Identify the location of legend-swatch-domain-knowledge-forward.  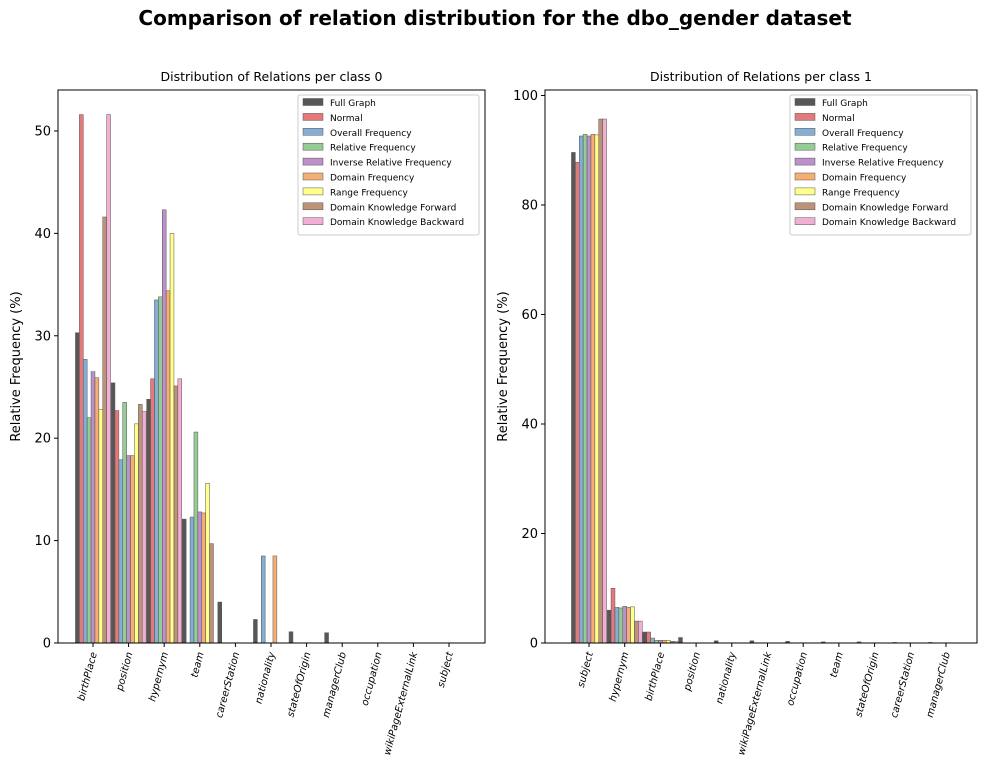
(805, 206).